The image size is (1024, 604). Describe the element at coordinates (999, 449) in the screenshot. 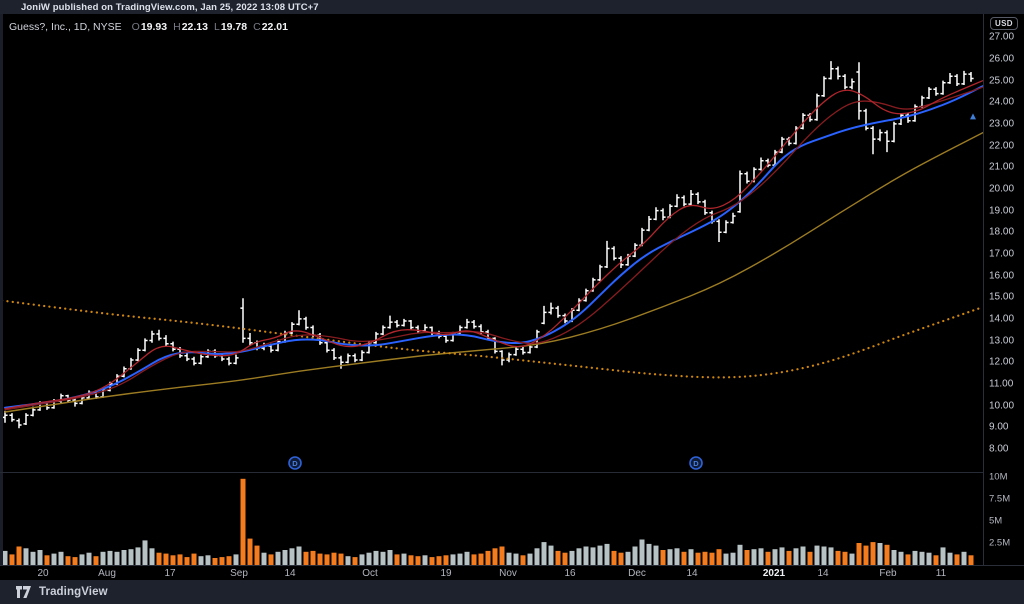

I see `price-axis-label: 8.00` at that location.